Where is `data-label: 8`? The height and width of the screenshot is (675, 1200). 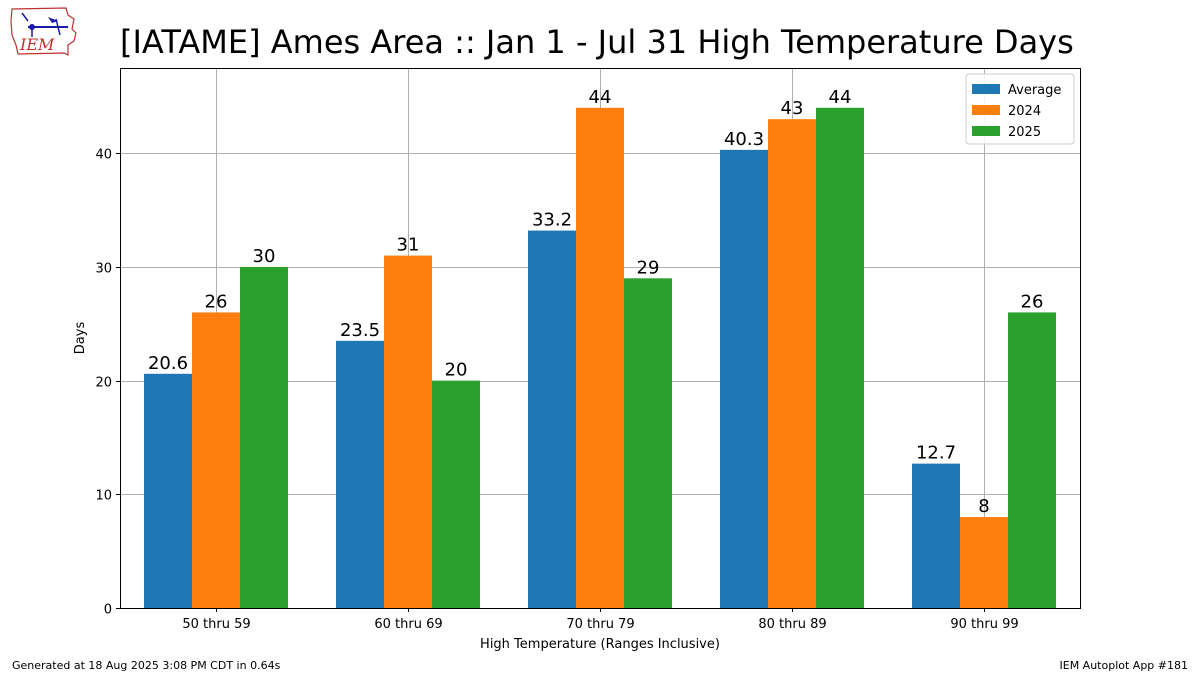 data-label: 8 is located at coordinates (983, 506).